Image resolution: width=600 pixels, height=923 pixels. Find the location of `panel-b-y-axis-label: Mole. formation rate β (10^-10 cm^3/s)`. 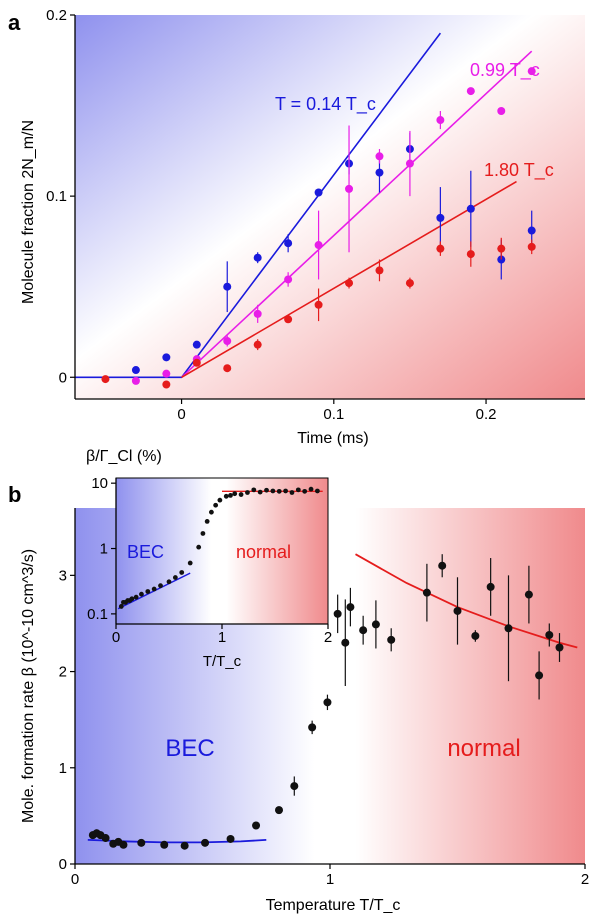

panel-b-y-axis-label: Mole. formation rate β (10^-10 cm^3/s) is located at coordinates (28, 686).